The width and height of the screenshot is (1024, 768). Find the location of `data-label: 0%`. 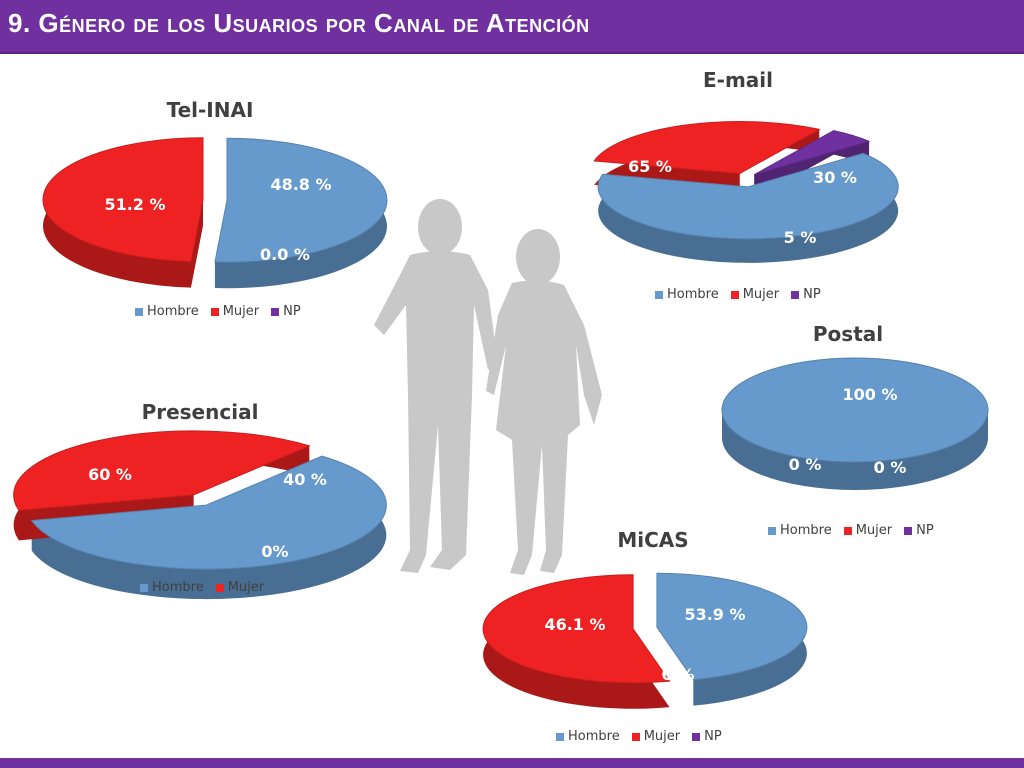

data-label: 0% is located at coordinates (274, 551).